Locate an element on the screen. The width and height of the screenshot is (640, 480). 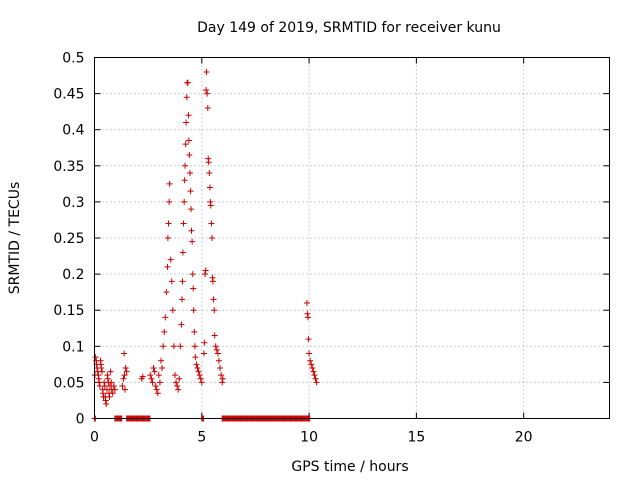
y-tick-label: 0.25 is located at coordinates (68, 239).